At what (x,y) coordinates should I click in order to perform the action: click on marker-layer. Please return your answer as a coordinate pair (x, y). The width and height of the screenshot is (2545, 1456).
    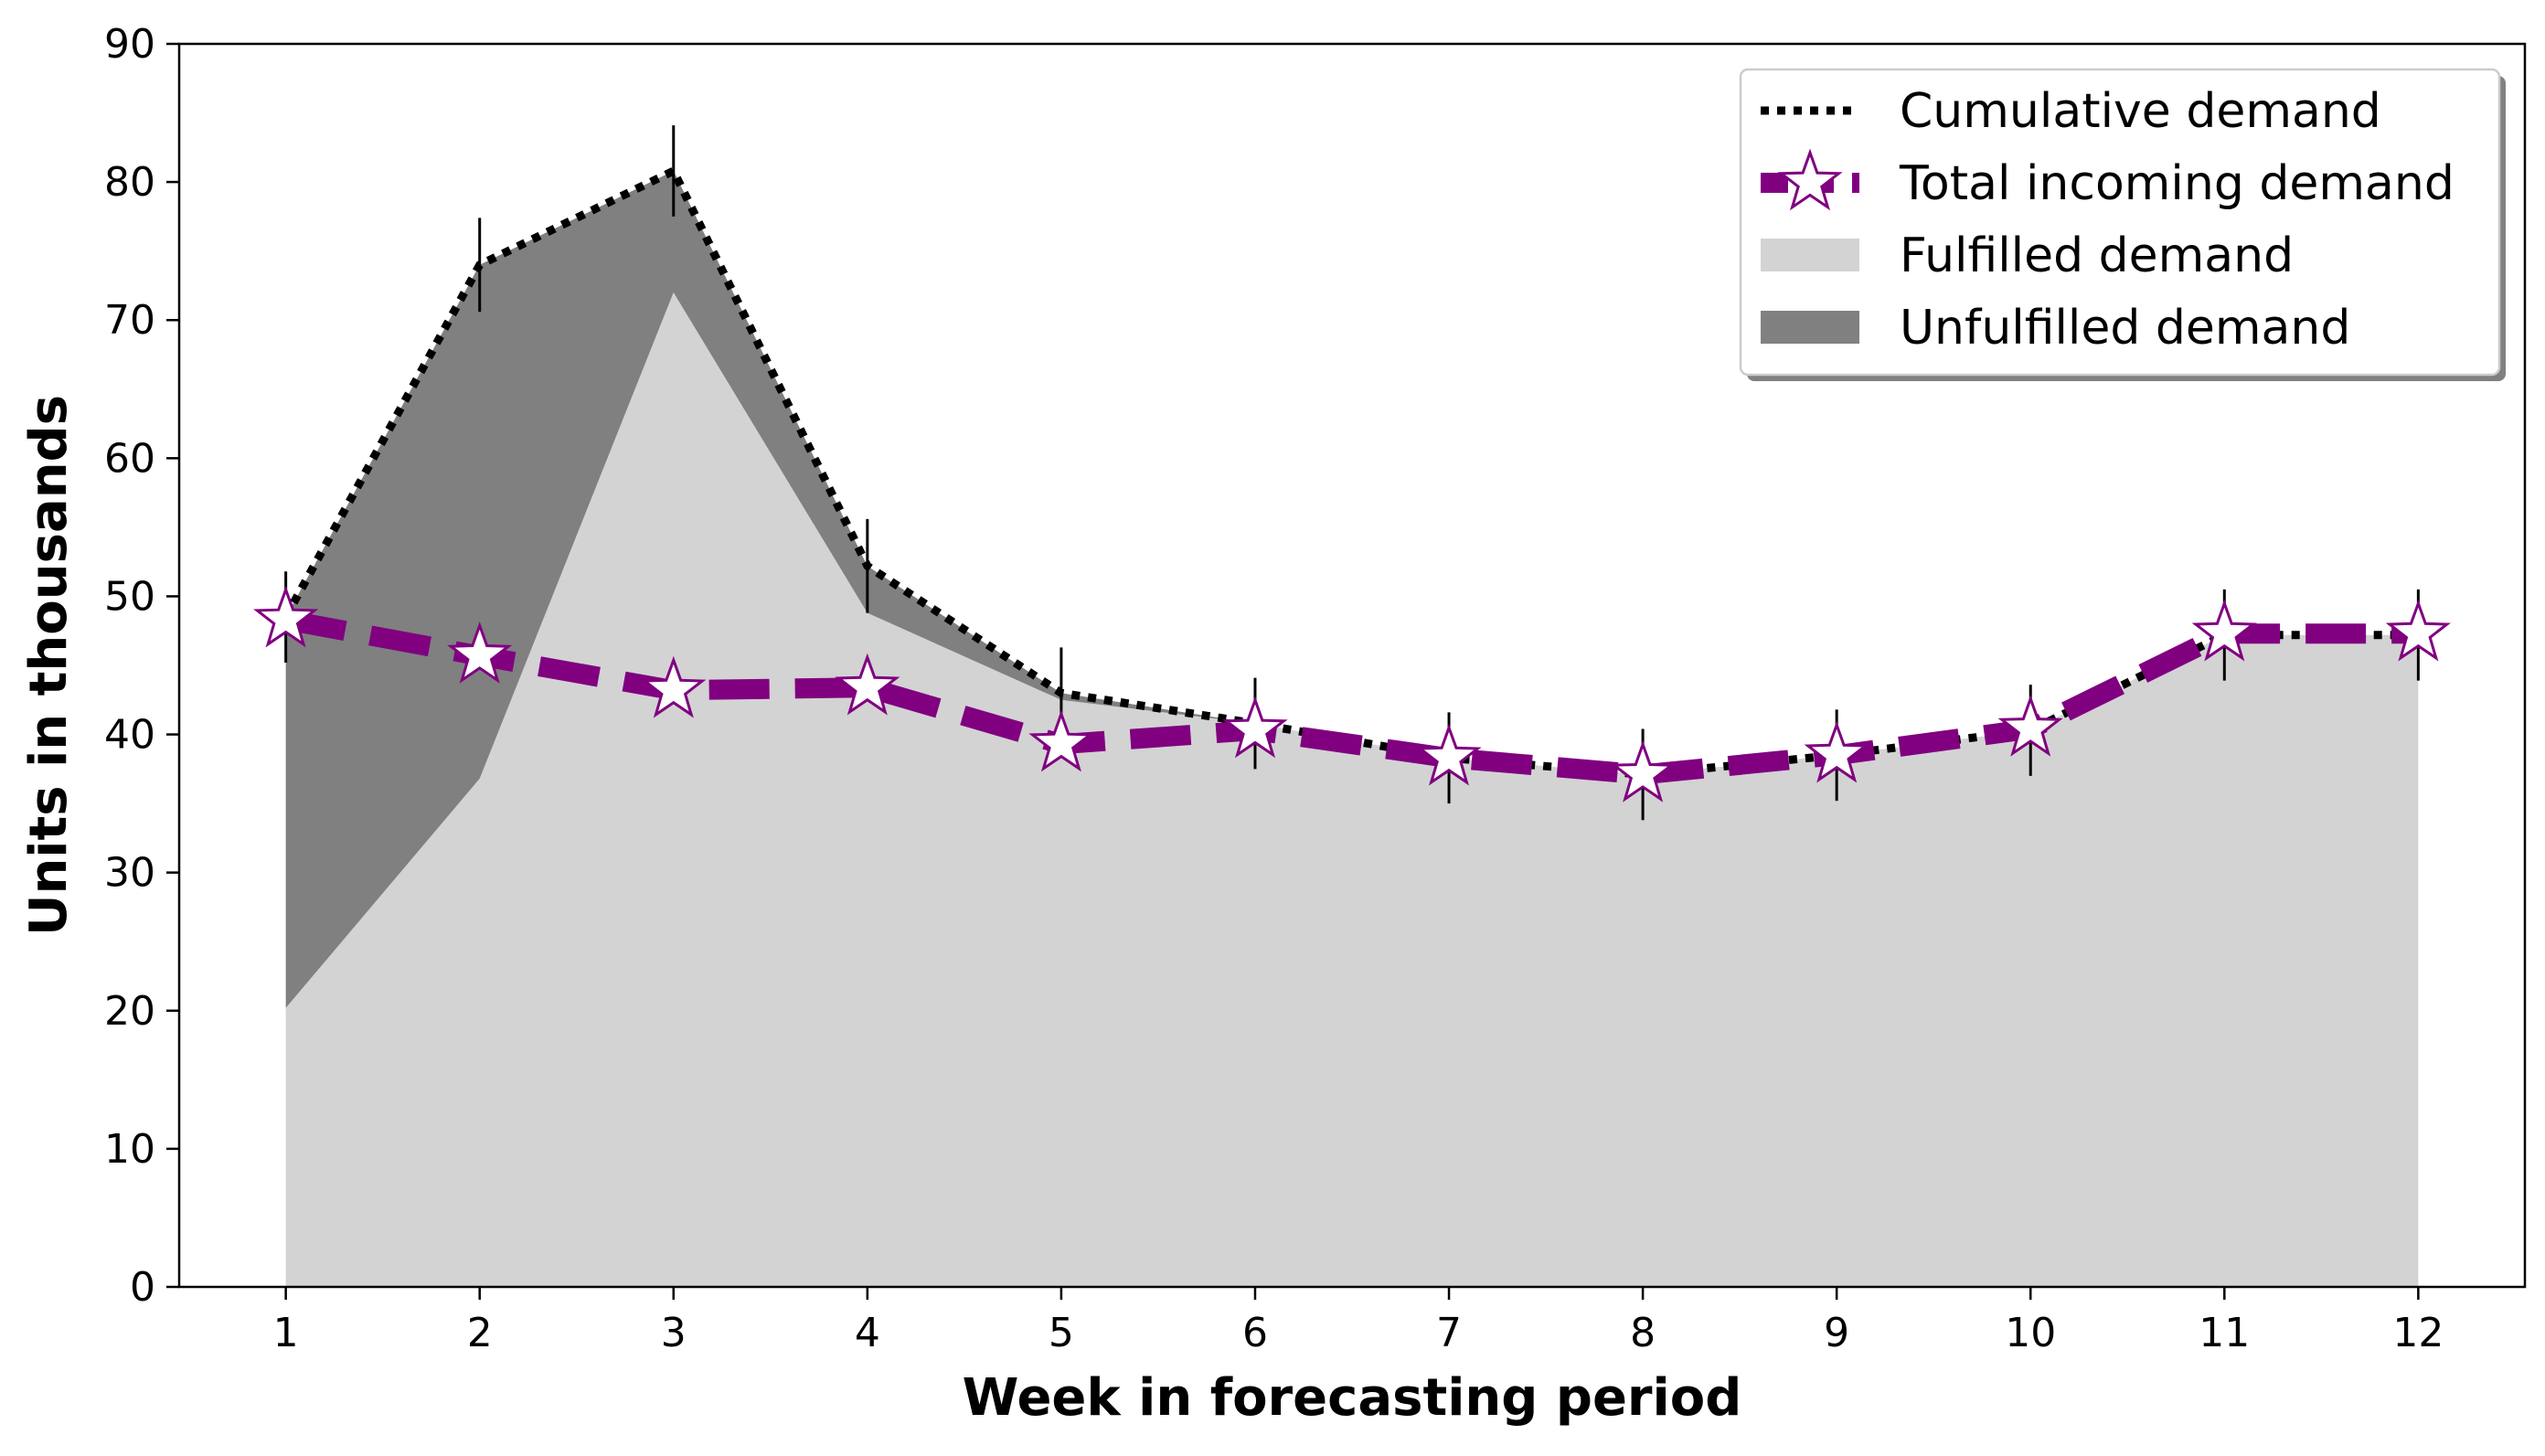
    Looking at the image, I should click on (1352, 693).